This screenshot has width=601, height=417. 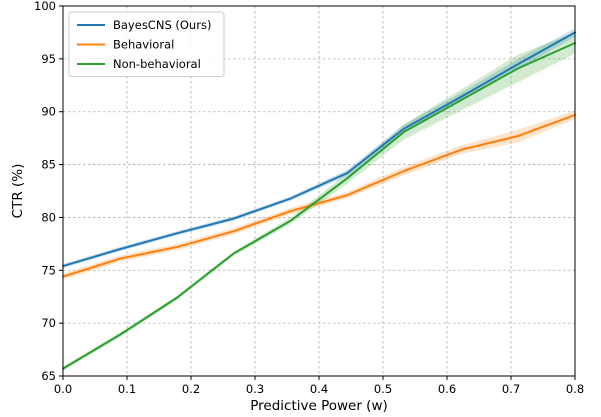 I want to click on legend-label: Non-behavioral, so click(x=157, y=64).